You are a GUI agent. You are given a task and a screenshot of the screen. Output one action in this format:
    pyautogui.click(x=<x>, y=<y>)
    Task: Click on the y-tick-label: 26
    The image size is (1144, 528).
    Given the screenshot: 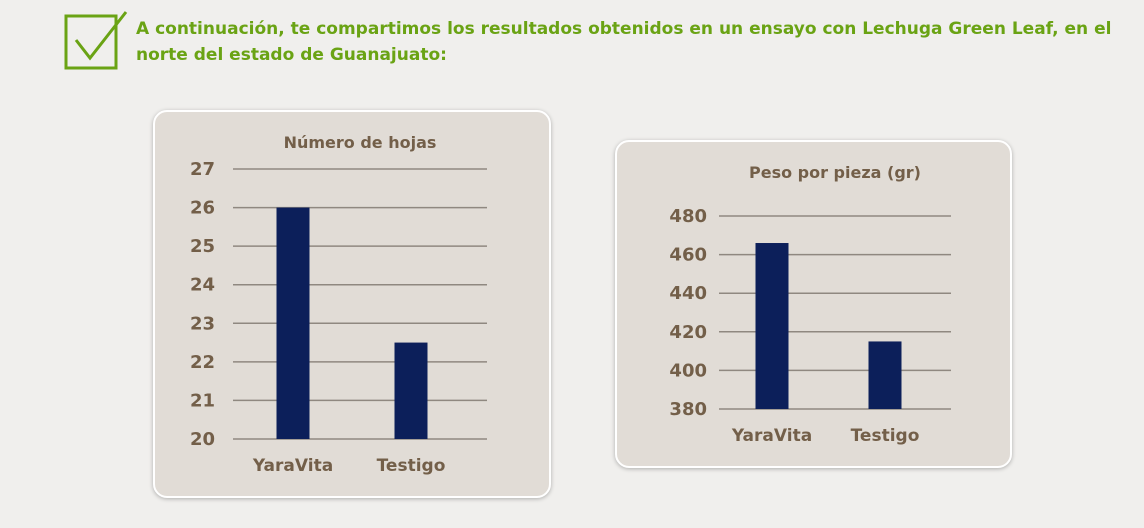 What is the action you would take?
    pyautogui.click(x=202, y=208)
    